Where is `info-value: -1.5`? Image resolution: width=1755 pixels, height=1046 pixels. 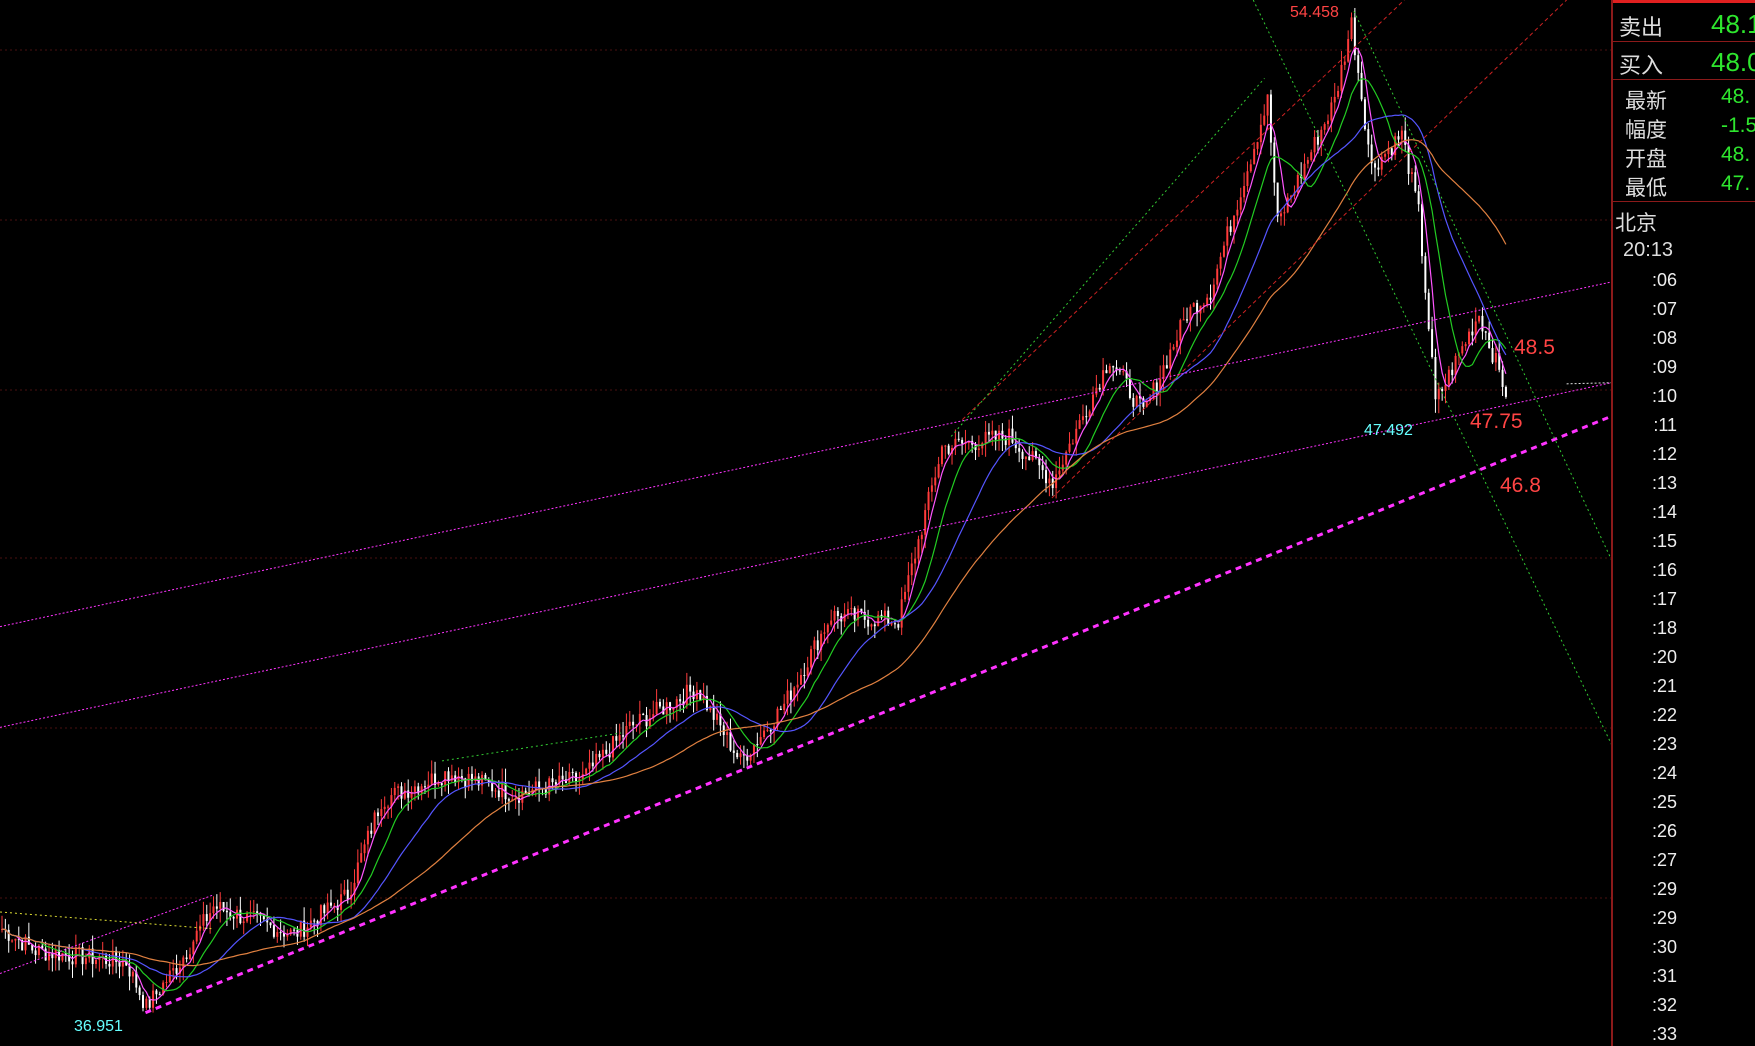
info-value: -1.5 is located at coordinates (1738, 125).